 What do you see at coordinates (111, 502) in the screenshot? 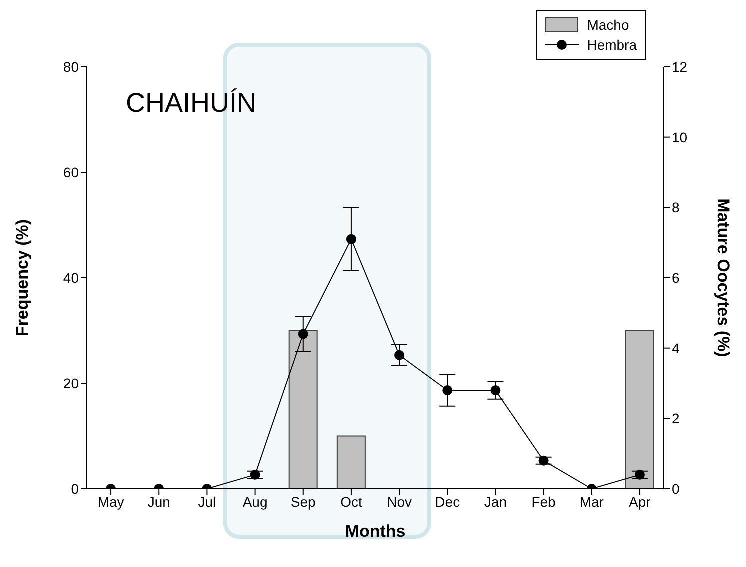
I see `x-tick-label: May` at bounding box center [111, 502].